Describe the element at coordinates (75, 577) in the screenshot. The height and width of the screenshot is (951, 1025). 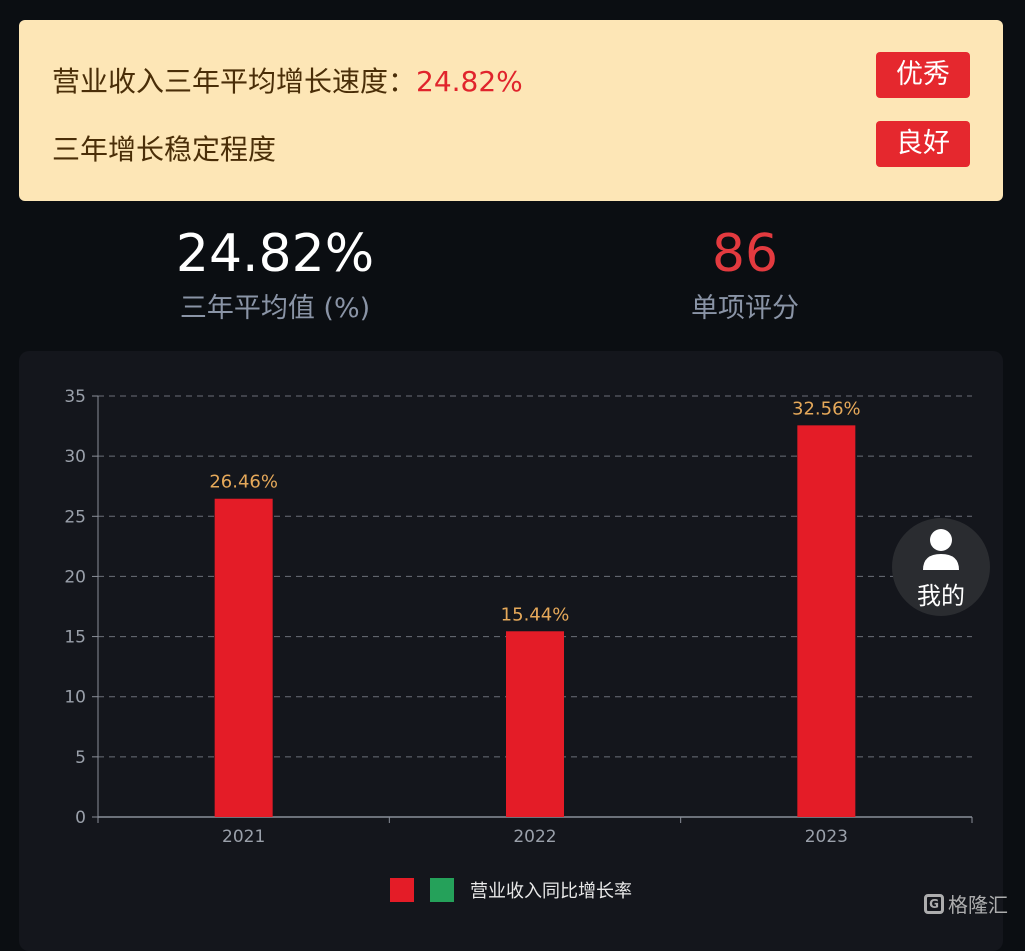
I see `y-tick-label: 20` at that location.